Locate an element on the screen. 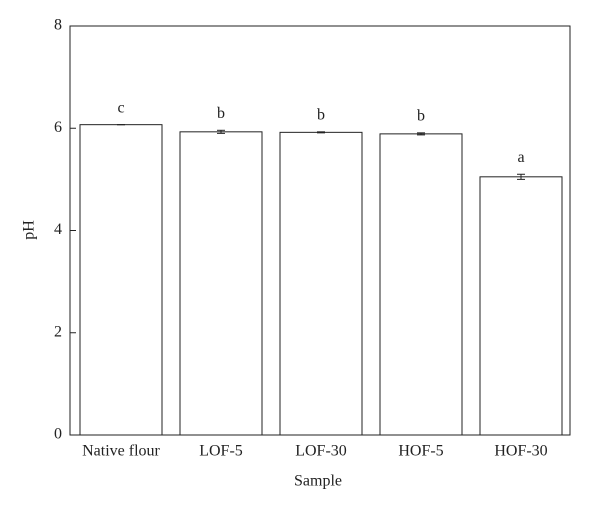 The image size is (600, 518). x-tick-label: Native flour is located at coordinates (121, 451).